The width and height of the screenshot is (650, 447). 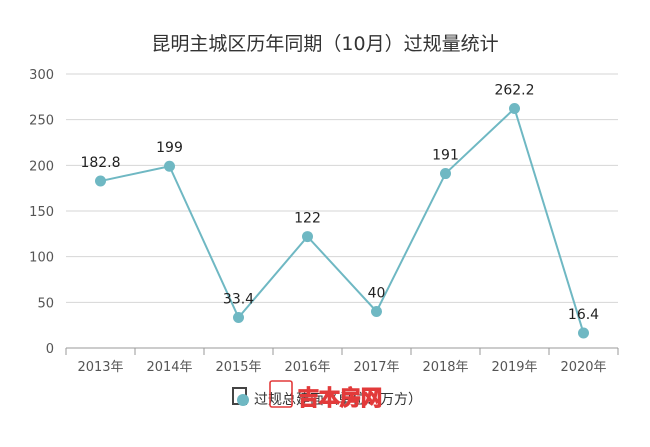 I want to click on watermark-logo-icon, so click(x=281, y=394).